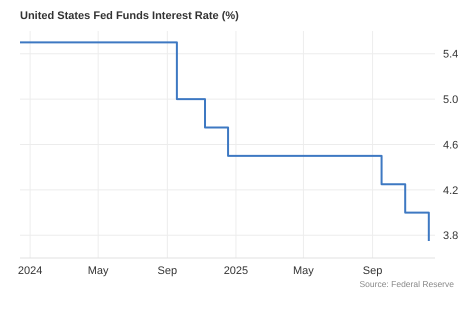 Image resolution: width=462 pixels, height=316 pixels. What do you see at coordinates (407, 284) in the screenshot?
I see `source-note: Source: Federal Reserve` at bounding box center [407, 284].